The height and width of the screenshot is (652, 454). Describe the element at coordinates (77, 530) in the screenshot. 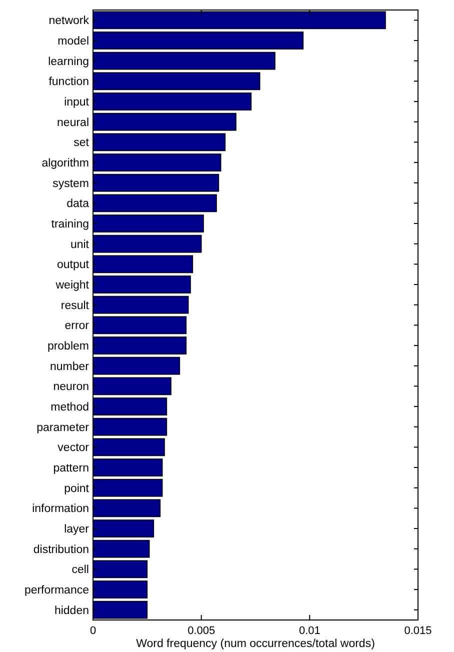

I see `y-tick-label: layer` at that location.